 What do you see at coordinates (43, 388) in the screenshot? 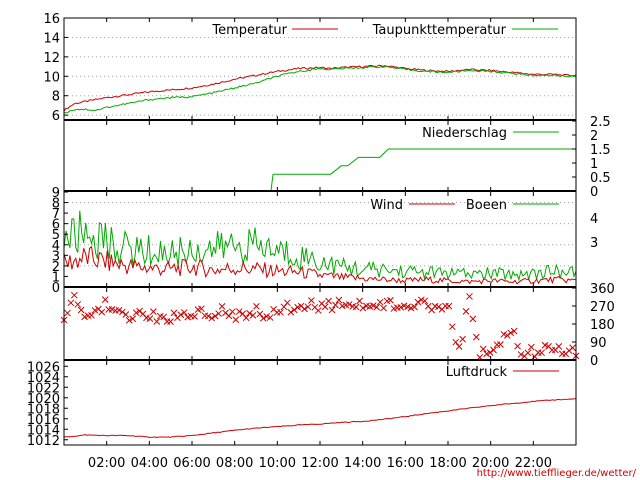
I see `y-tick-label: 1022` at bounding box center [43, 388].